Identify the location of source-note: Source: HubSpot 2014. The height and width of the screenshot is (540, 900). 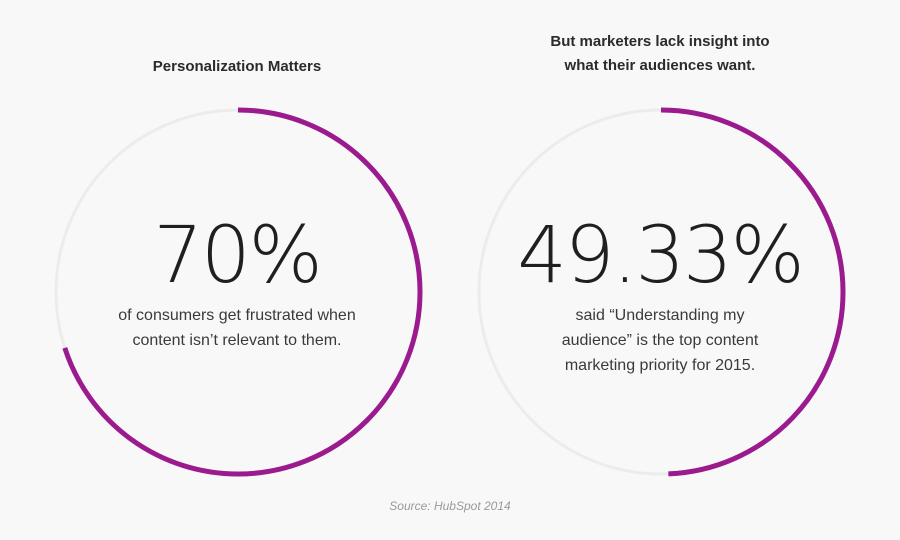
(450, 506).